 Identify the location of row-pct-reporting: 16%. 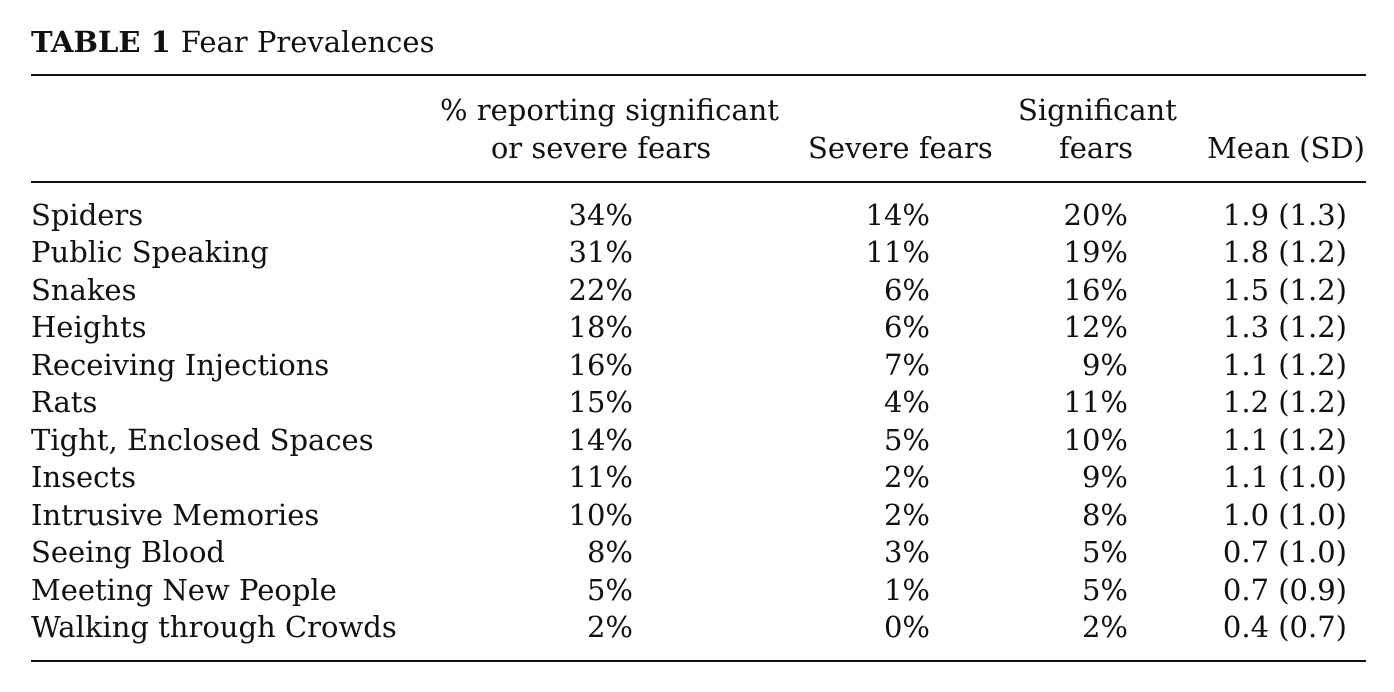
(600, 365).